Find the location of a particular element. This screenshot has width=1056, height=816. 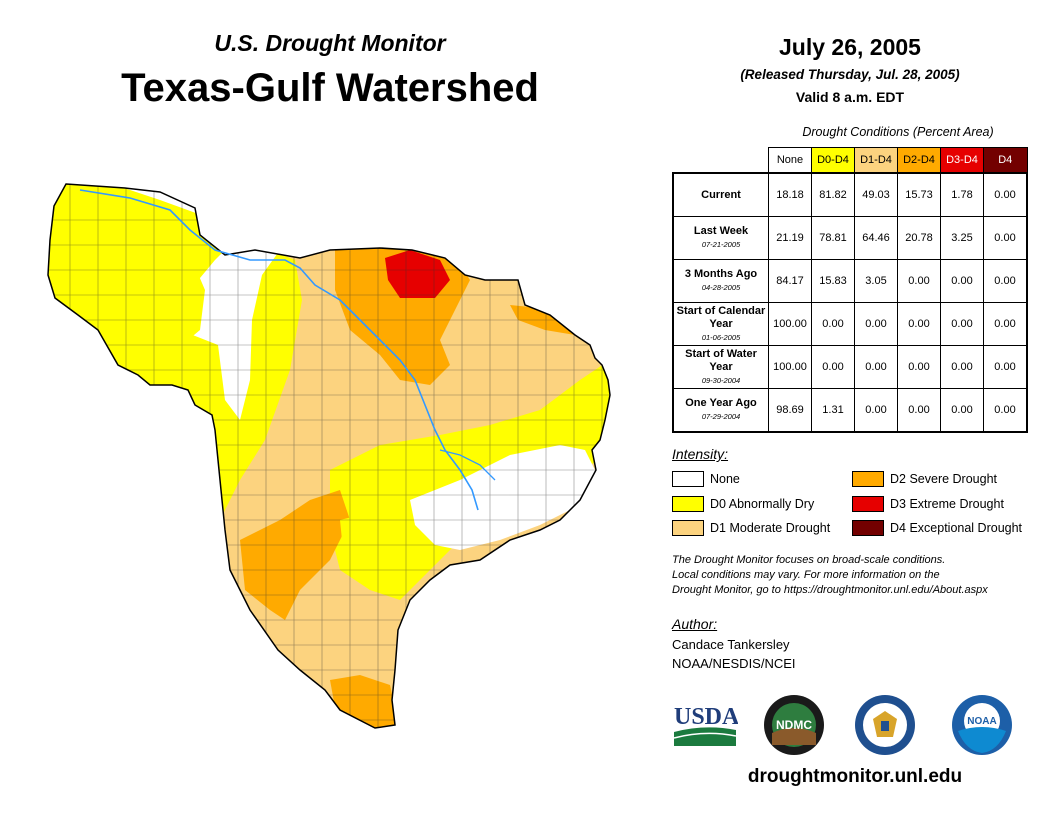

author-label: Author: is located at coordinates (695, 624).